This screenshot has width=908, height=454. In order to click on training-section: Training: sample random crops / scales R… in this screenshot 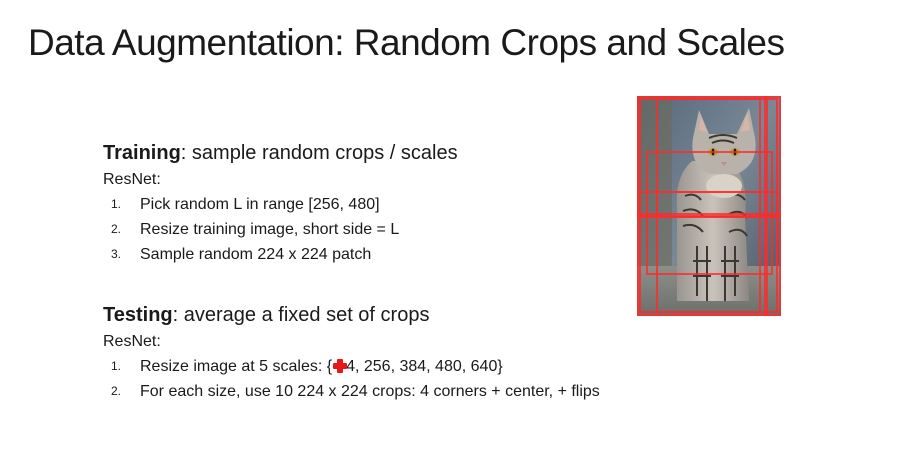, I will do `click(280, 204)`.